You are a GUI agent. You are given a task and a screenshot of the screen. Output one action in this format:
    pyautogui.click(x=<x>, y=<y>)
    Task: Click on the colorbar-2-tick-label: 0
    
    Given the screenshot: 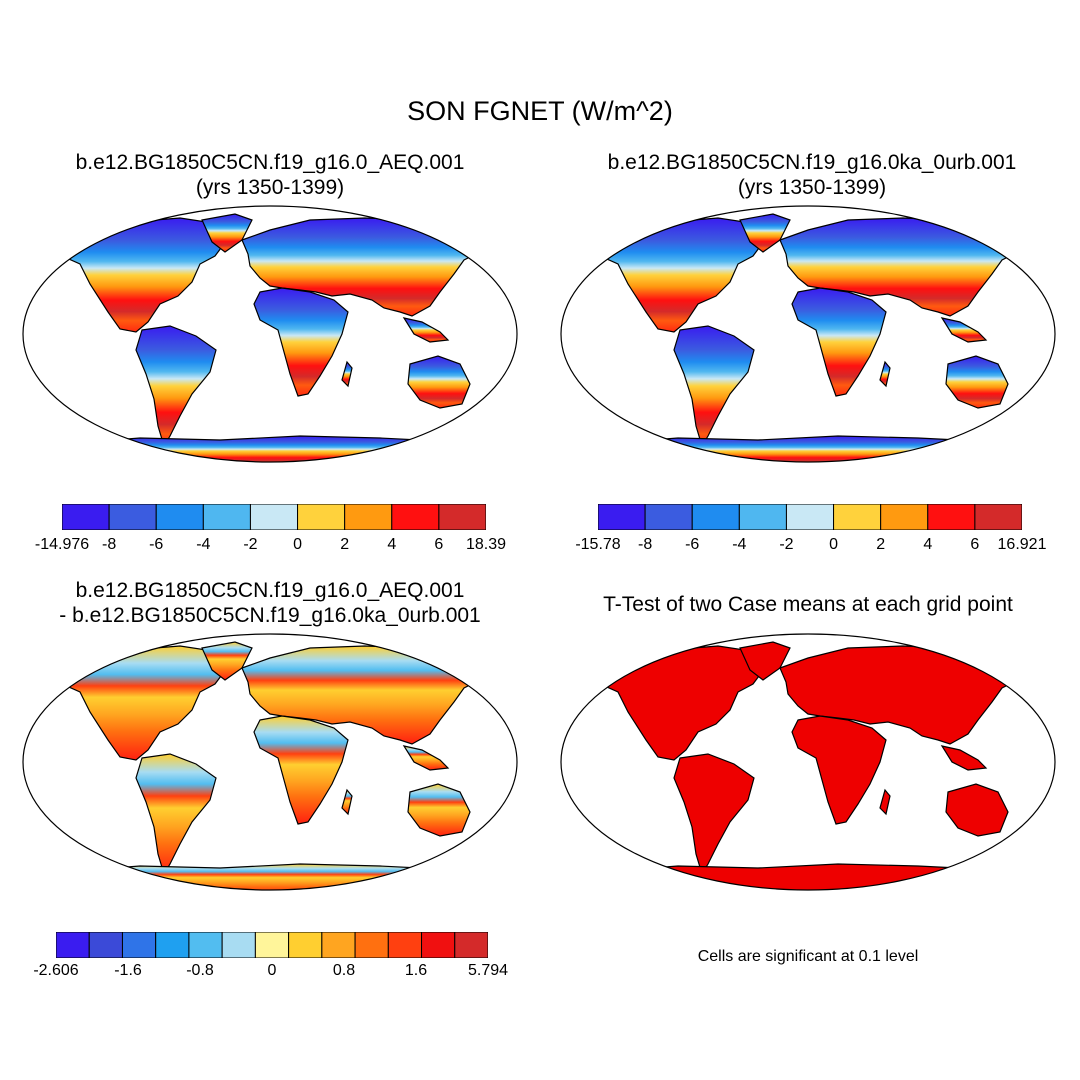 What is the action you would take?
    pyautogui.click(x=833, y=544)
    